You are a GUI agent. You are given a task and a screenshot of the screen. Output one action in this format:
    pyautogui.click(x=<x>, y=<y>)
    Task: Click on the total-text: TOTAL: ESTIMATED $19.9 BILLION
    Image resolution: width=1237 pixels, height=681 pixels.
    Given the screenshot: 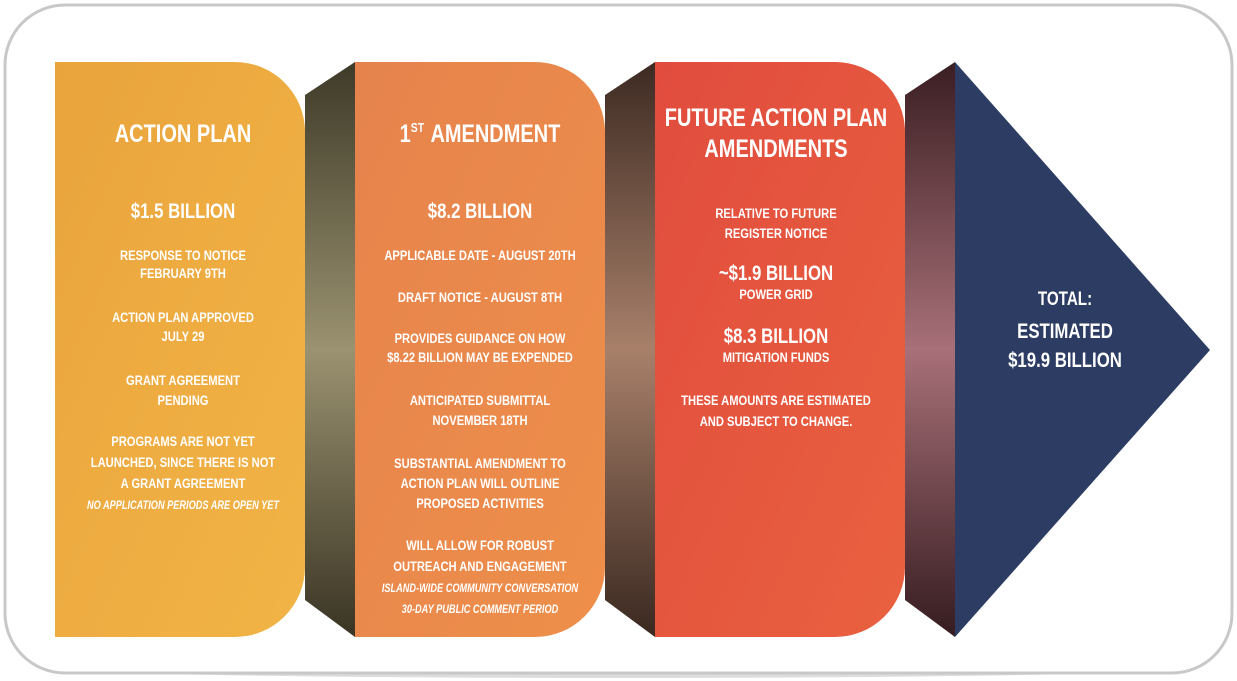 What is the action you would take?
    pyautogui.click(x=1065, y=329)
    